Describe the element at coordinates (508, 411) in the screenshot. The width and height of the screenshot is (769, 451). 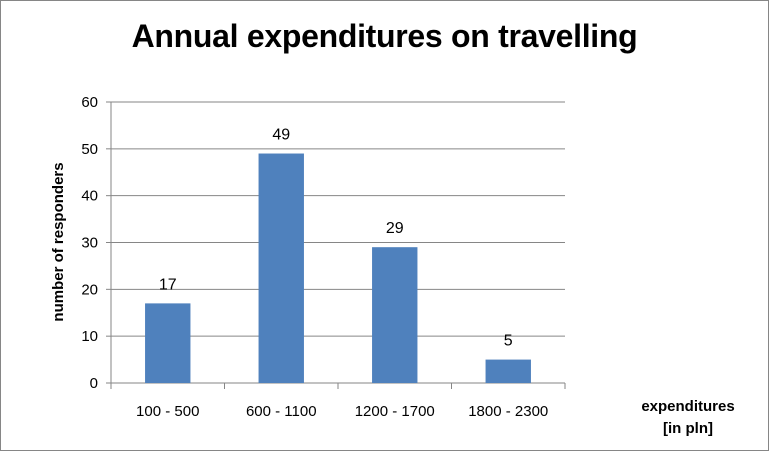
I see `x-tick-label: 1800 - 2300` at that location.